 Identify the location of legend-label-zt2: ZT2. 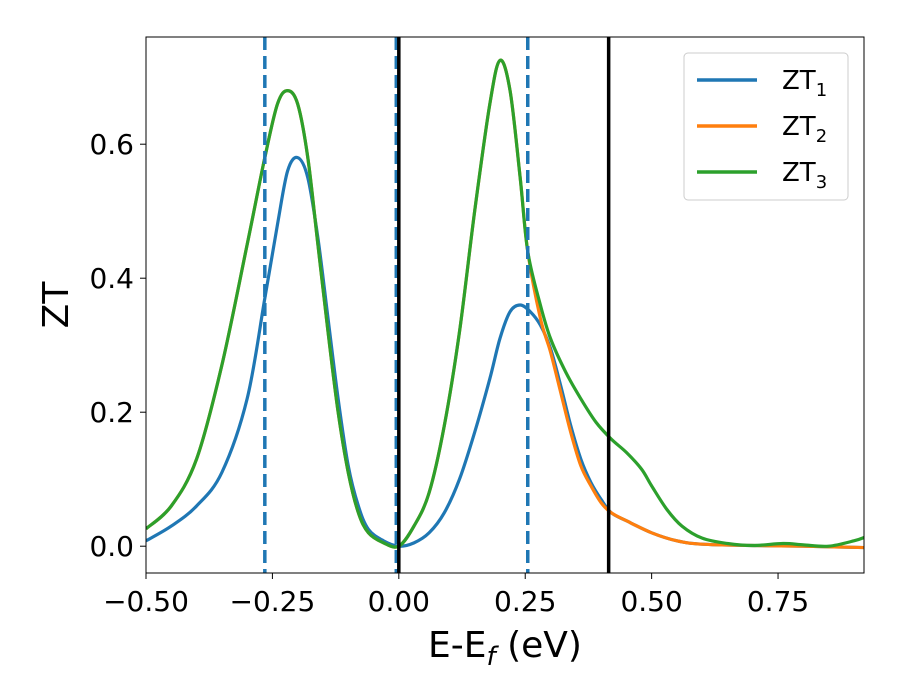
(804, 129).